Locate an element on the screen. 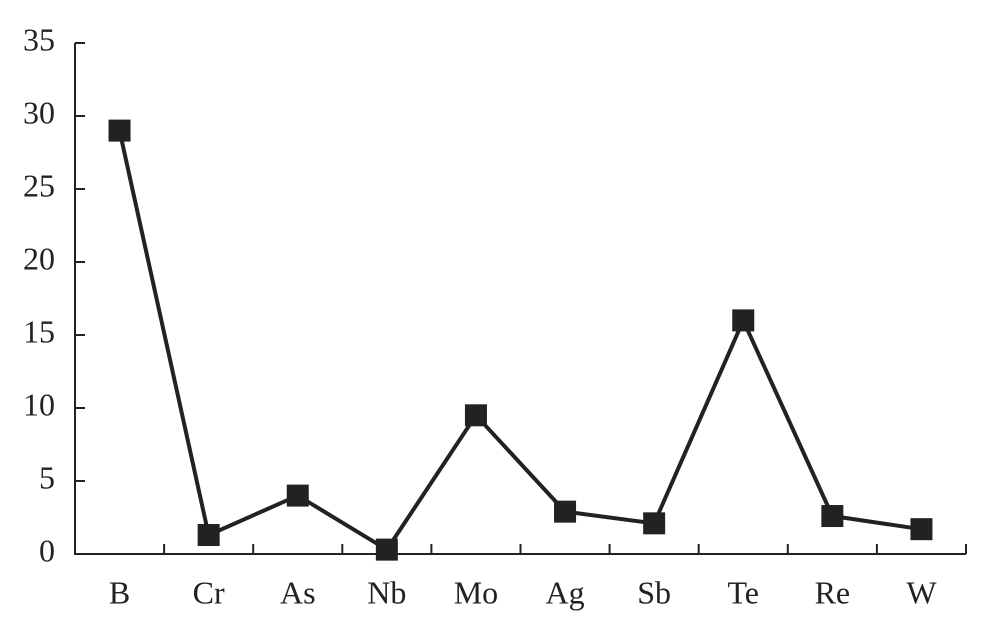 Image resolution: width=990 pixels, height=635 pixels. y-tick-label: 20 is located at coordinates (39, 258).